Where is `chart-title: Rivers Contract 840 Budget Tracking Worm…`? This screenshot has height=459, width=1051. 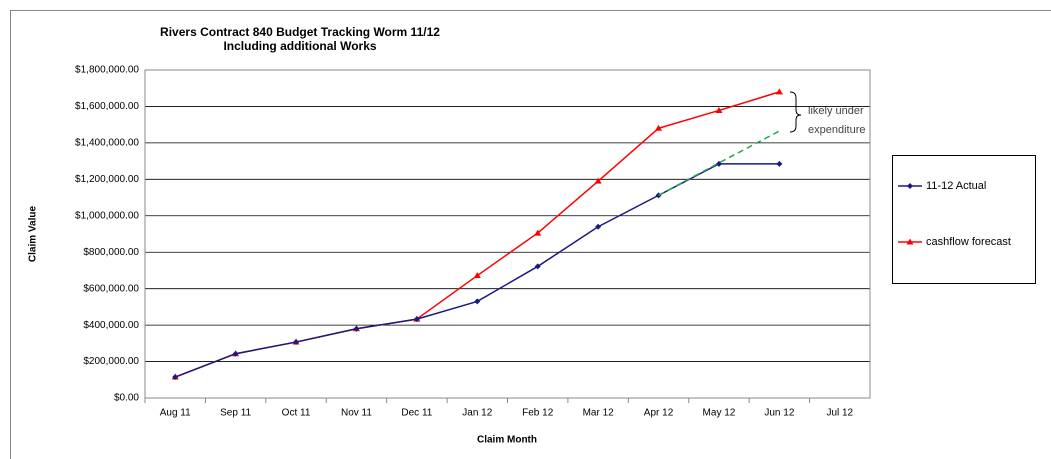
chart-title: Rivers Contract 840 Budget Tracking Worm… is located at coordinates (300, 32).